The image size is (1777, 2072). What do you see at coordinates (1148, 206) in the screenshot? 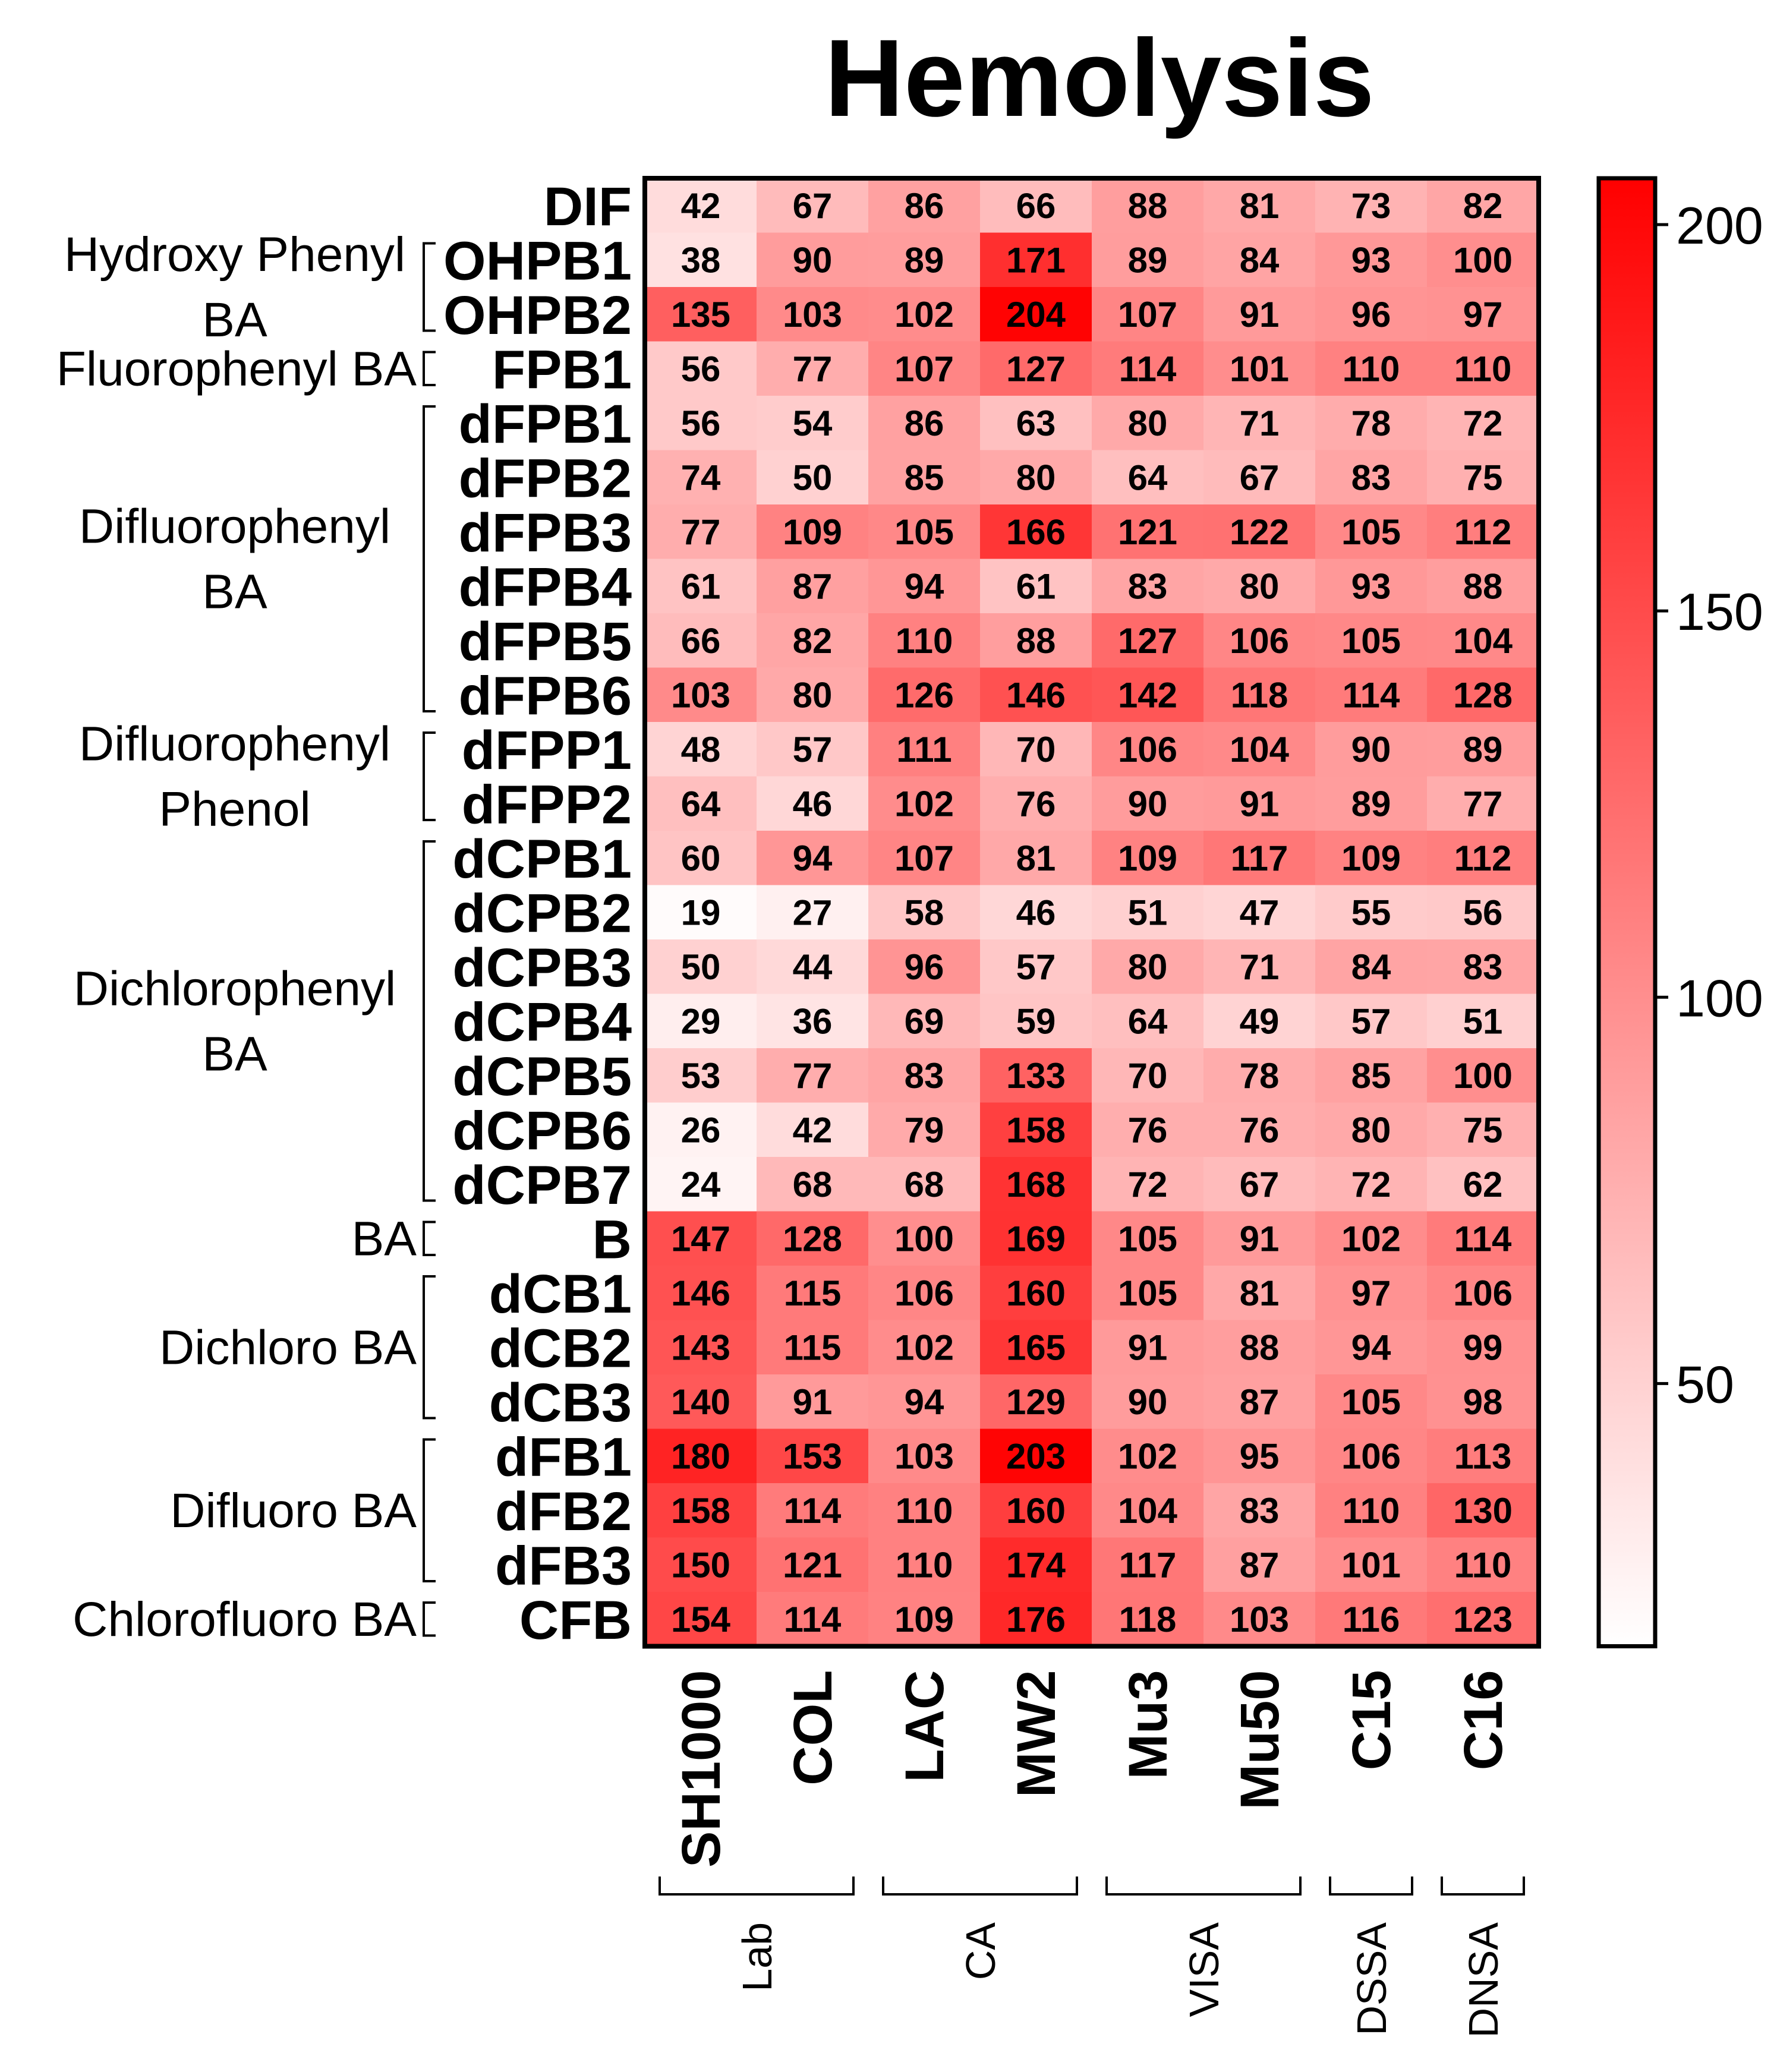
I see `cell-value-dif-mu3: 88` at bounding box center [1148, 206].